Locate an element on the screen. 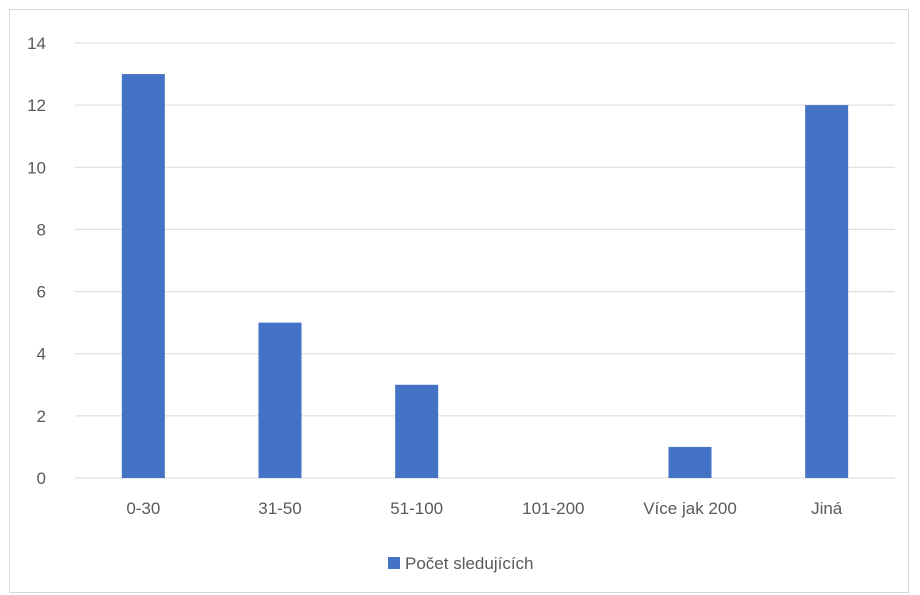  legend: Počet sledujících is located at coordinates (461, 563).